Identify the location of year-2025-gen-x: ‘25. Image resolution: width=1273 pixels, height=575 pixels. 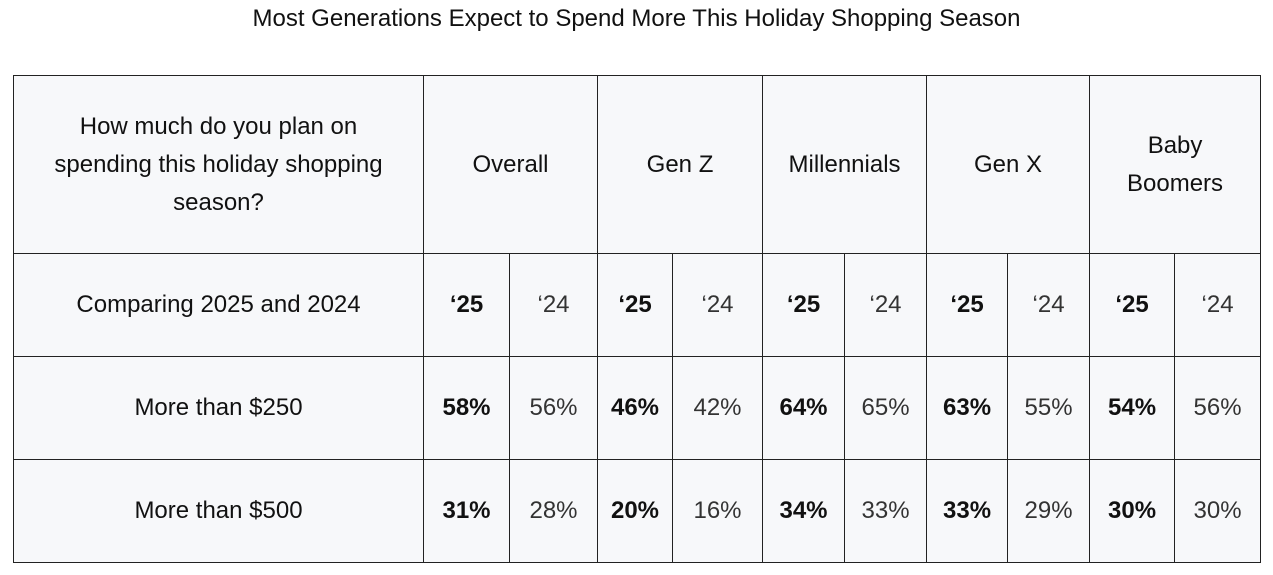
(967, 305).